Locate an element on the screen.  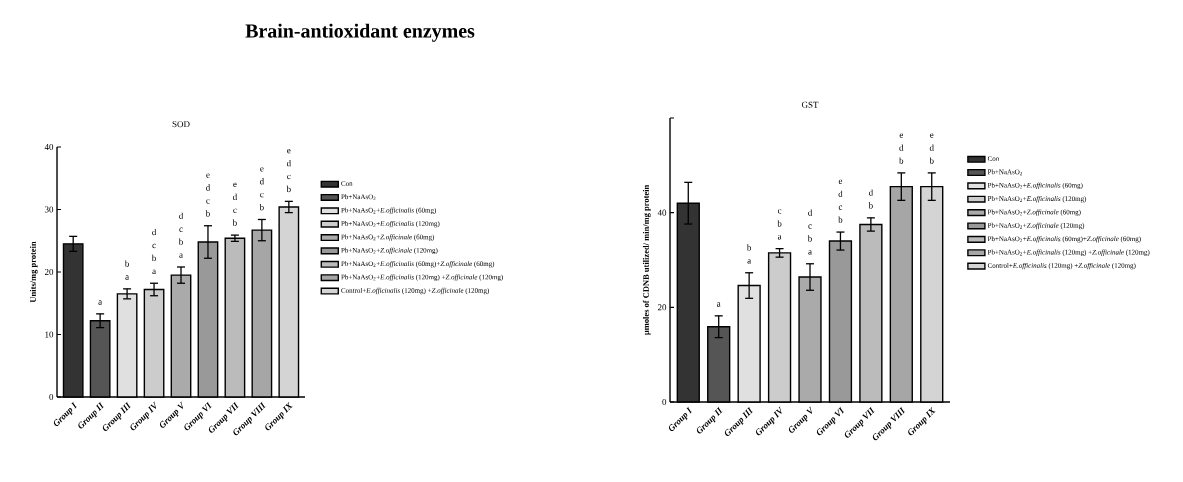
data-label: d b is located at coordinates (871, 199).